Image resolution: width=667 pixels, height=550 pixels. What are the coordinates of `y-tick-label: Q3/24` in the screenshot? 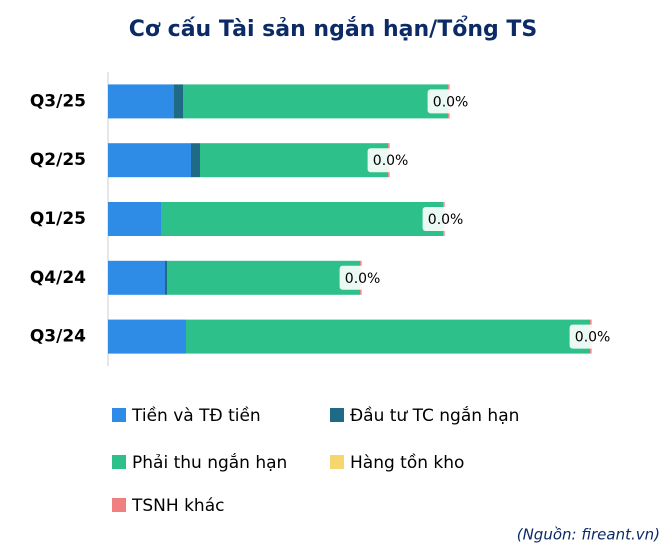 It's located at (58, 337).